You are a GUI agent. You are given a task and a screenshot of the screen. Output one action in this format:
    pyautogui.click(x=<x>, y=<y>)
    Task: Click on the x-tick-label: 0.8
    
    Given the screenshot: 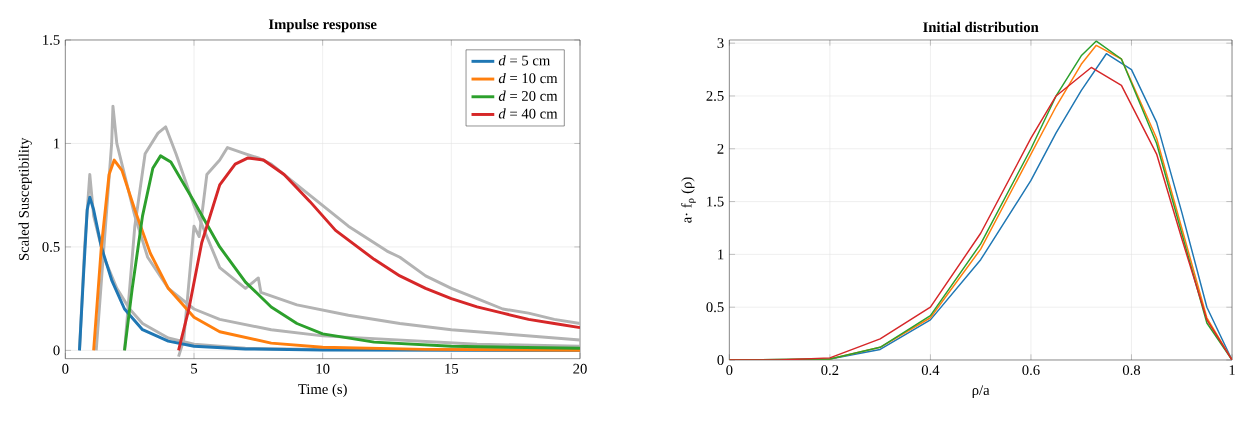 What is the action you would take?
    pyautogui.click(x=1131, y=370)
    